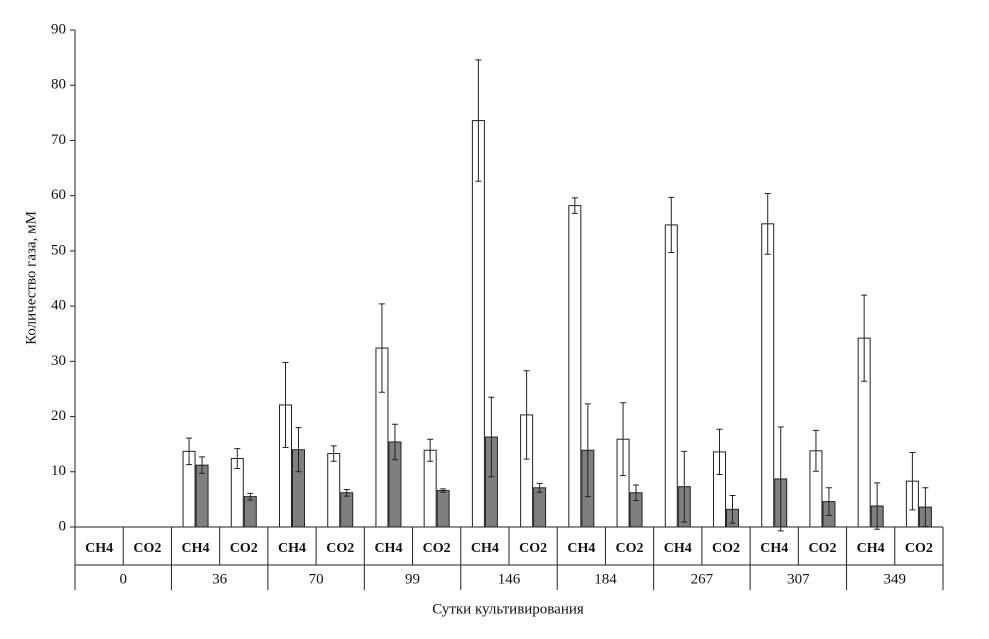 The image size is (989, 639). Describe the element at coordinates (702, 579) in the screenshot. I see `group-label: 267` at that location.